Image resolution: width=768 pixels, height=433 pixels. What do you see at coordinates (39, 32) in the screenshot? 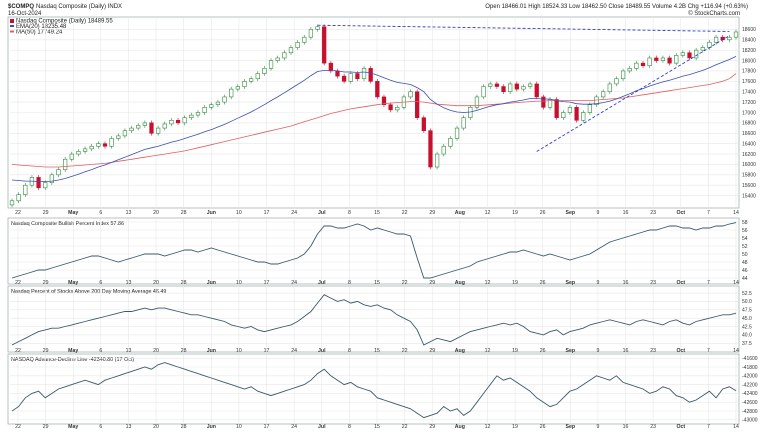
I see `legend-sma-label: MA(50) 17749.24` at bounding box center [39, 32].